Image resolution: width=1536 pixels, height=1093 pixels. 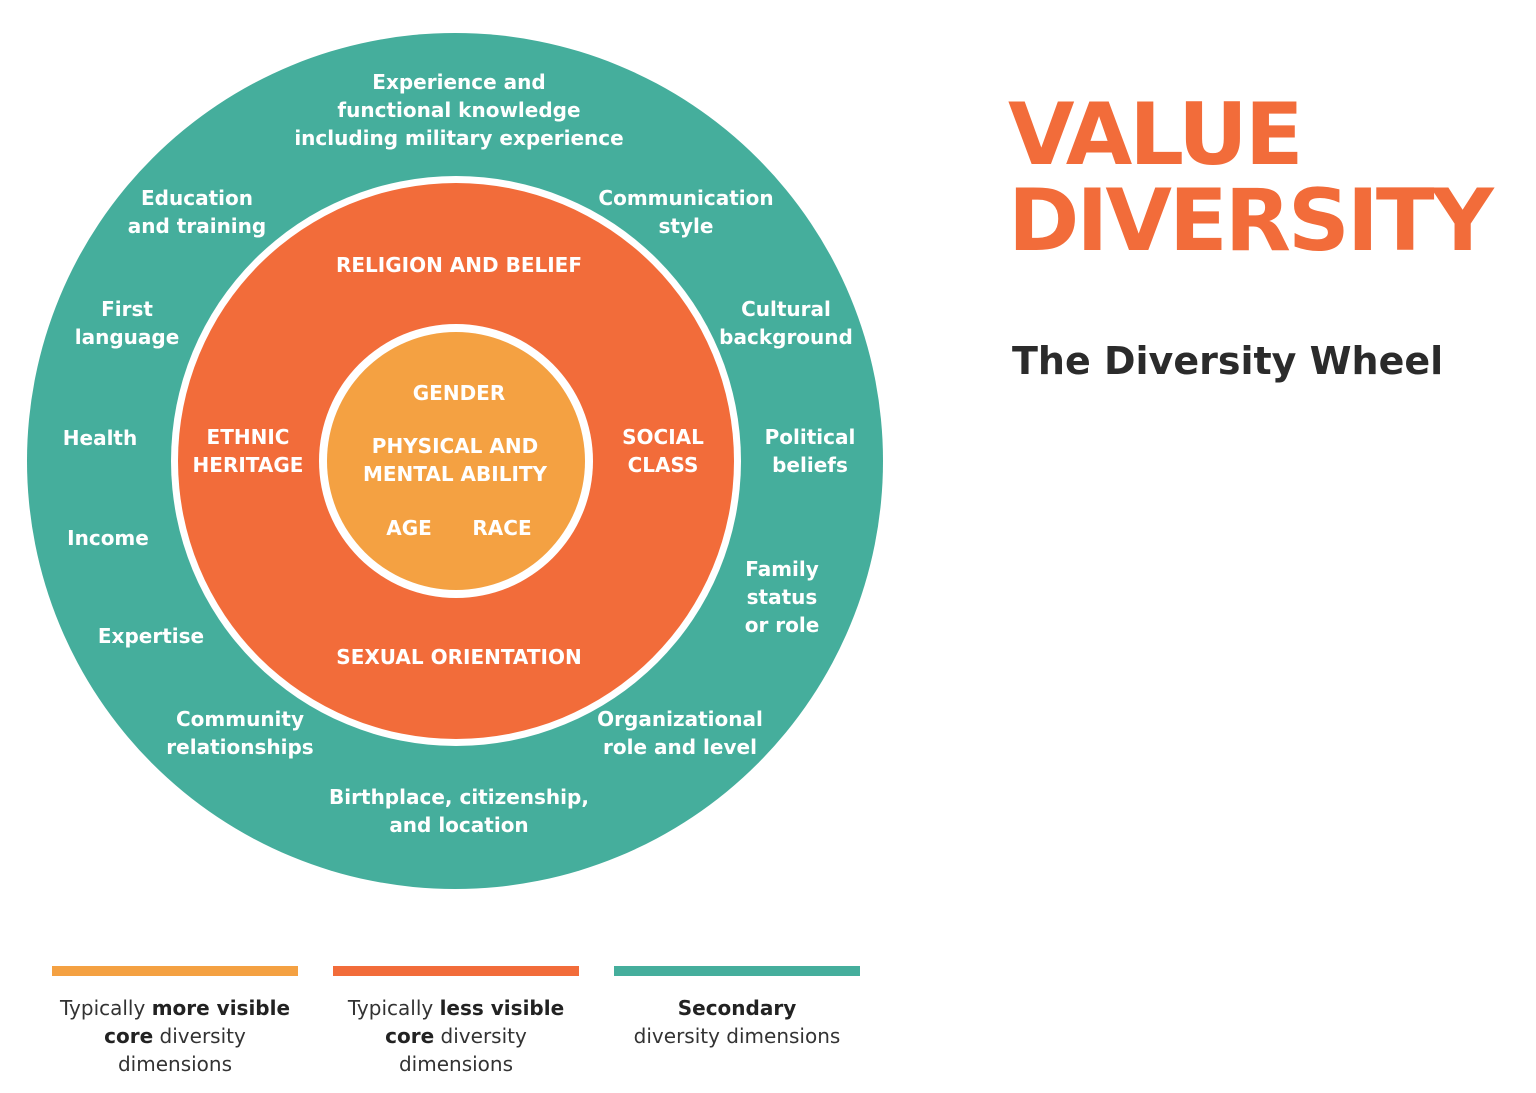 I want to click on label-ethnic-heritage: ETHNIC HERITAGE, so click(x=248, y=451).